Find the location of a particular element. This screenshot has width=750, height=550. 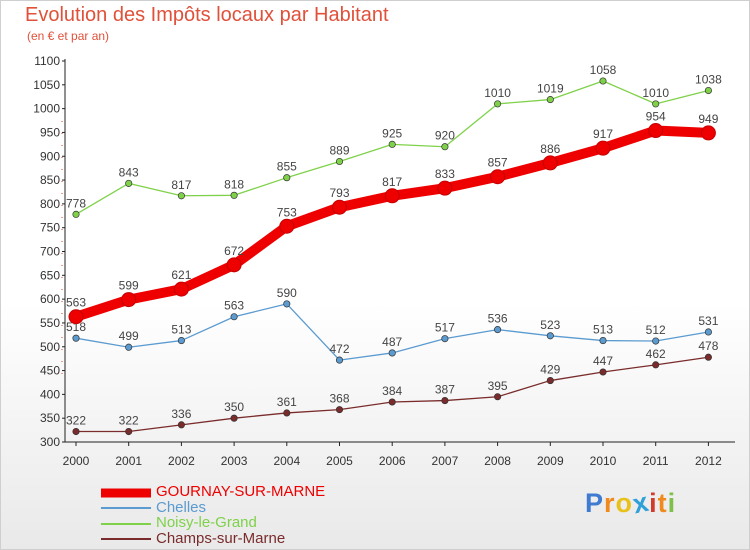

data-label: 563 is located at coordinates (76, 303).